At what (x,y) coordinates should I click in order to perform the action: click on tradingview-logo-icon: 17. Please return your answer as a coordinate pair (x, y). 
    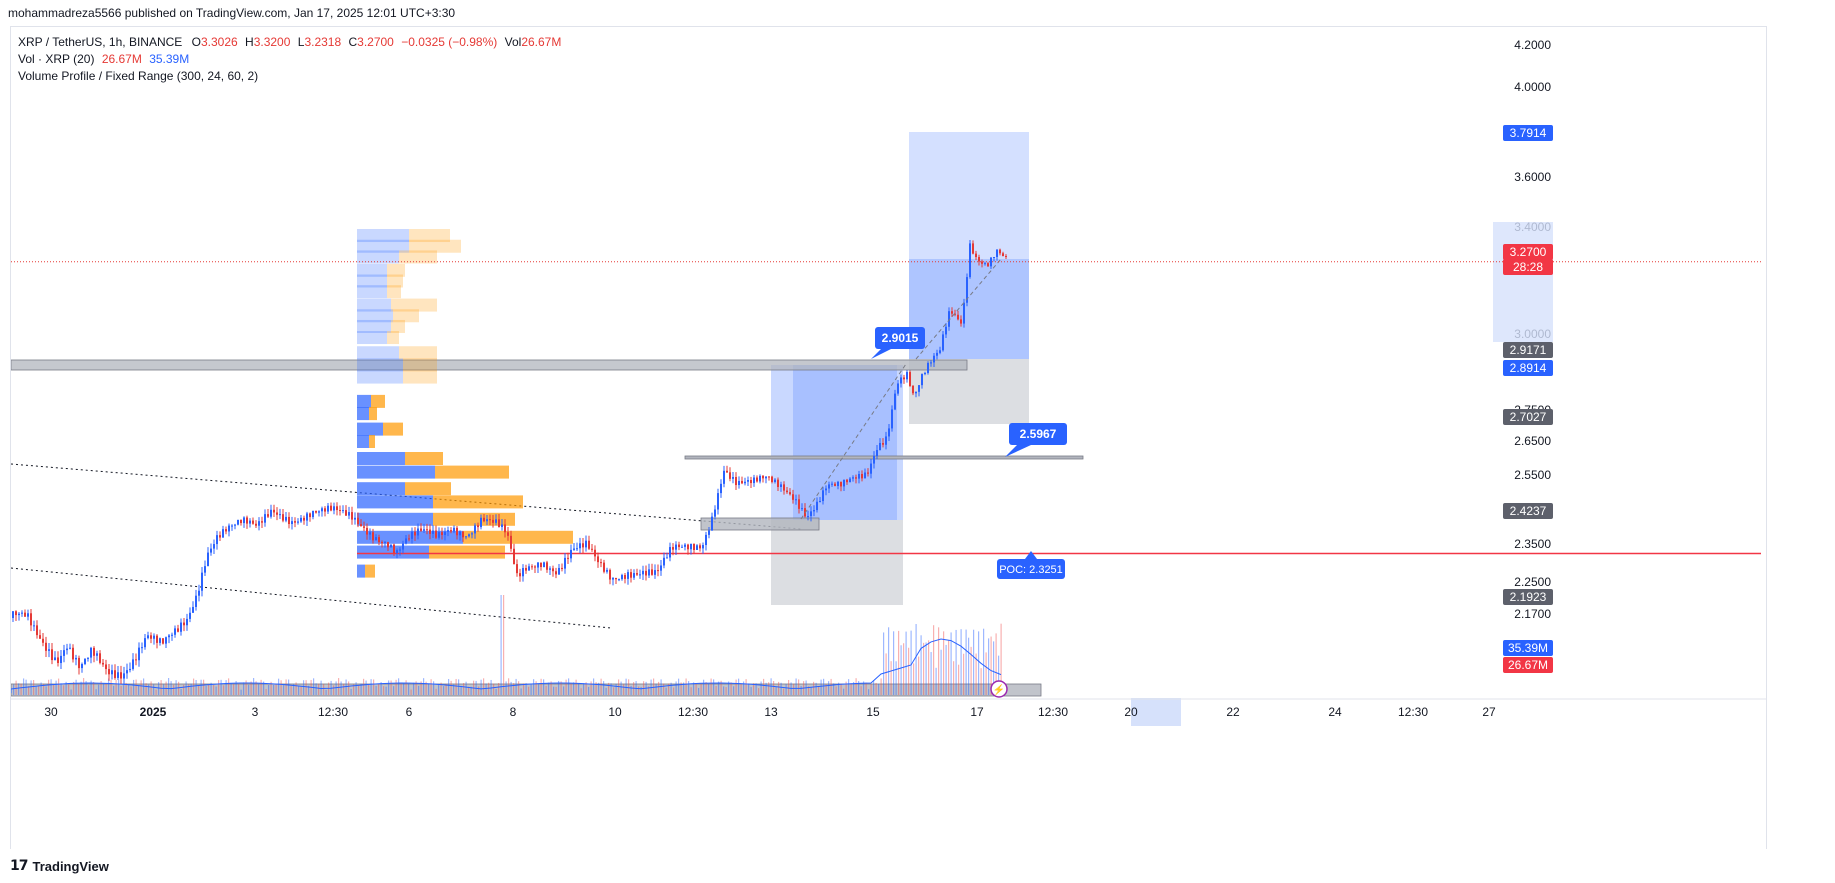
    Looking at the image, I should click on (19, 866).